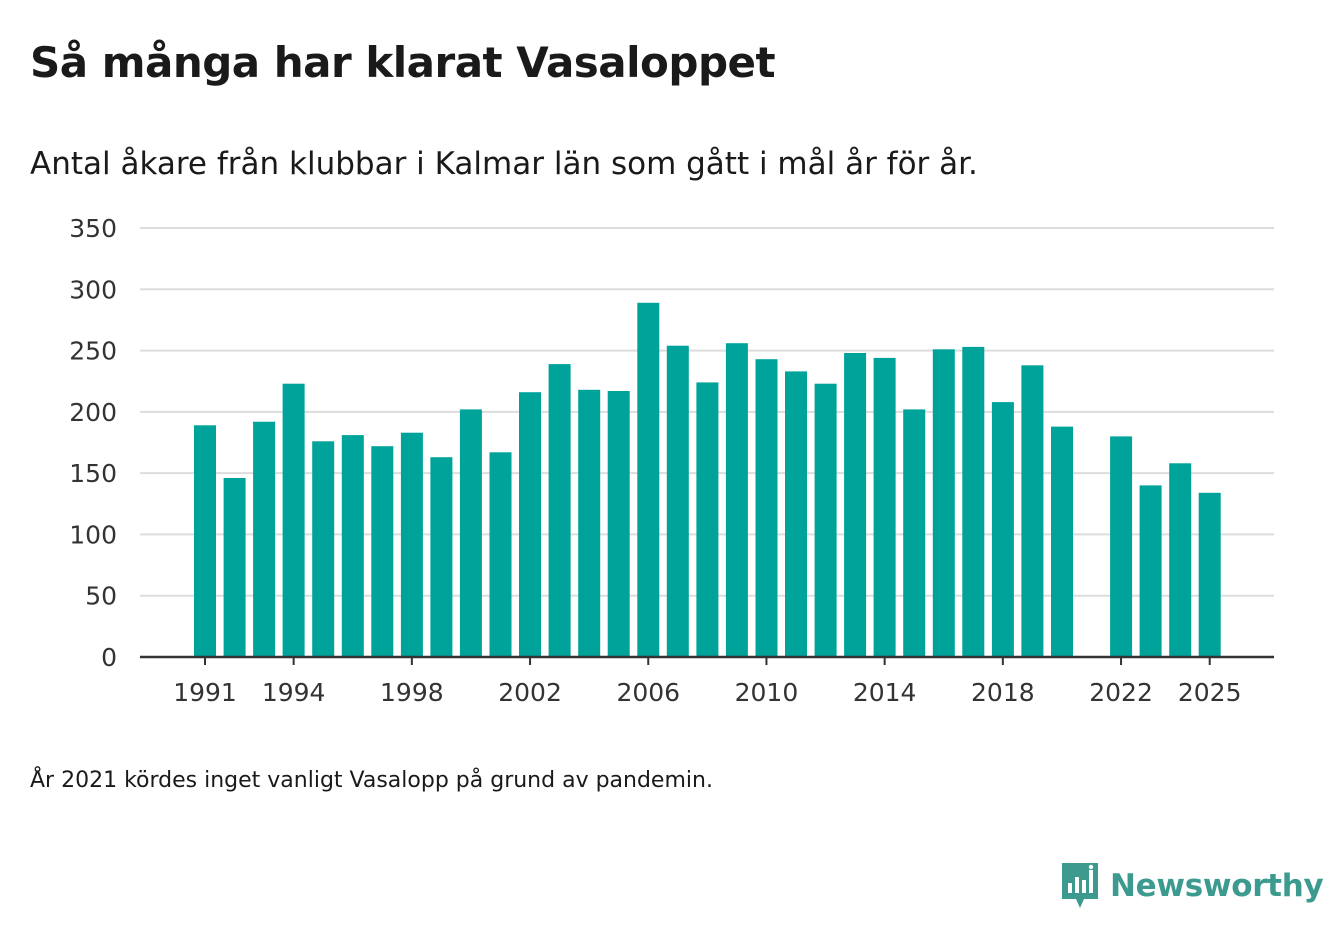 The image size is (1340, 940). What do you see at coordinates (1180, 560) in the screenshot?
I see `bar-2024: 2024: 158` at bounding box center [1180, 560].